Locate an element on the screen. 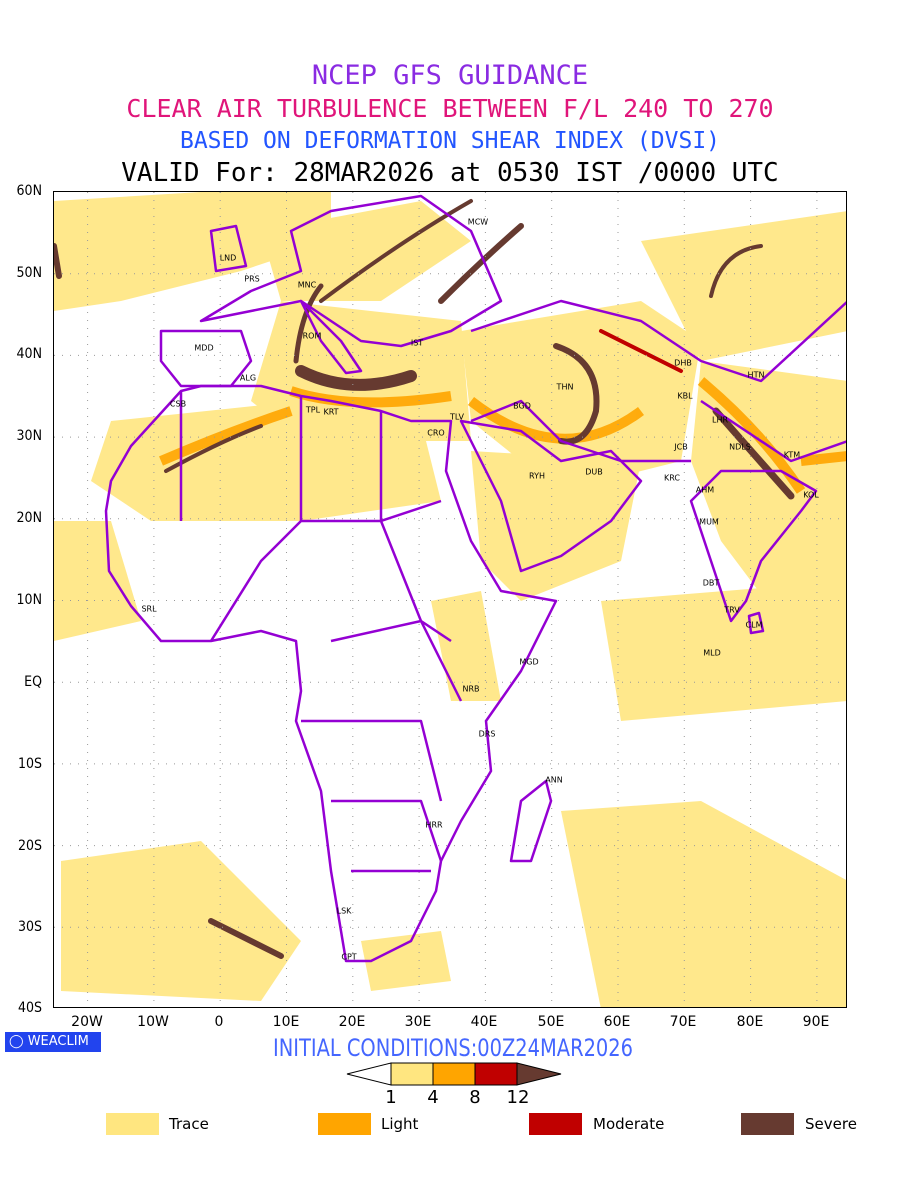 The width and height of the screenshot is (900, 1200). europe-outline is located at coordinates (351, 271).